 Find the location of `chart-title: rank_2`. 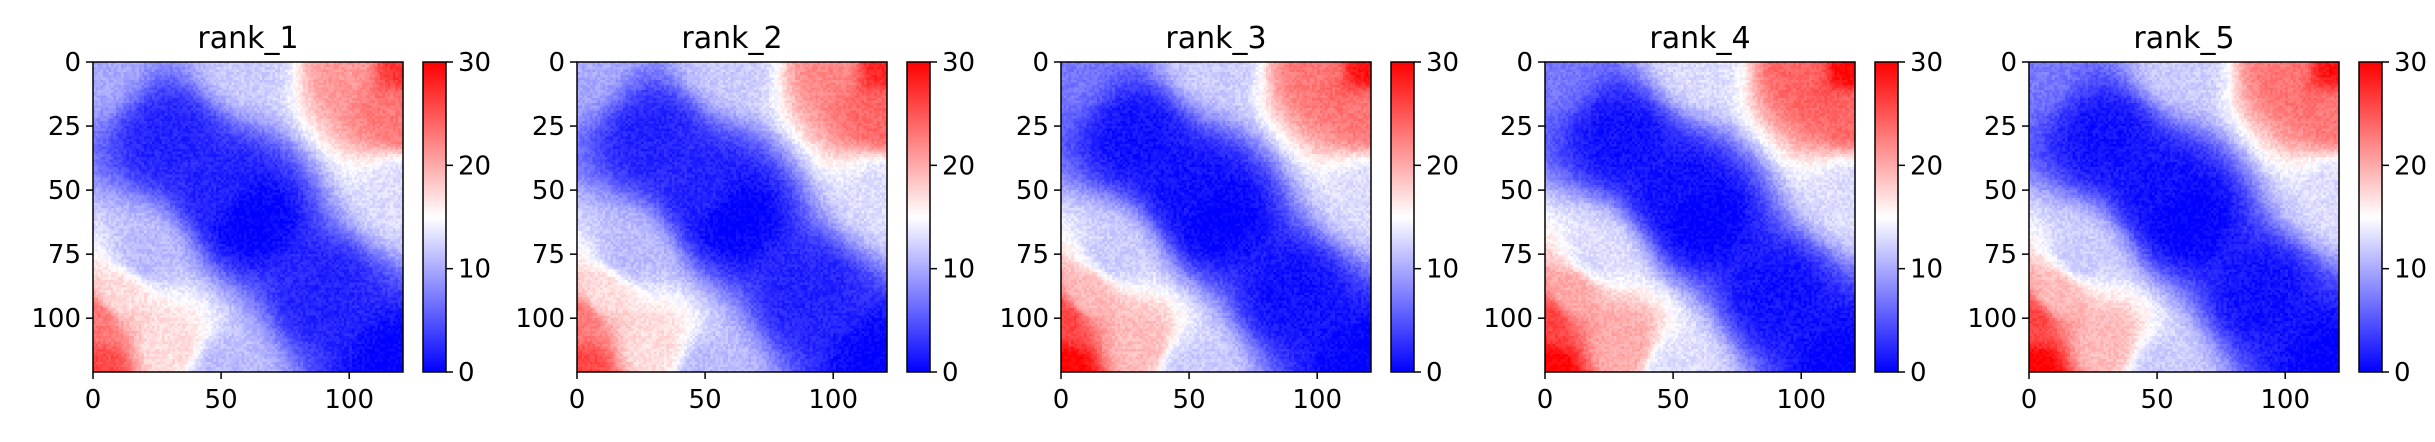

chart-title: rank_2 is located at coordinates (731, 38).